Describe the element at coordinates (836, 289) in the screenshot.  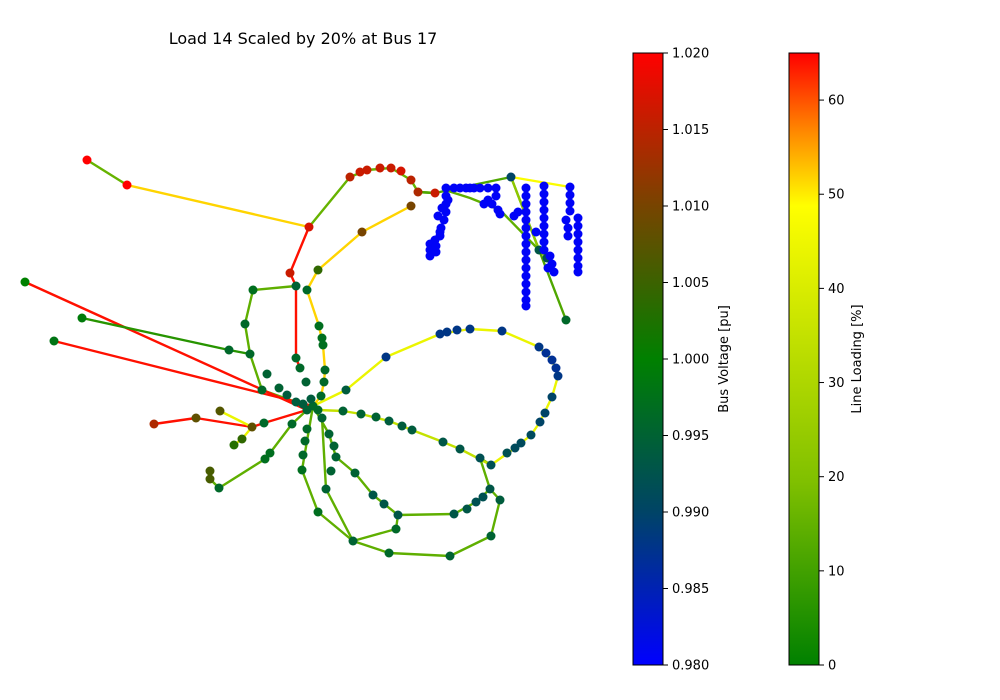
I see `colorbar-tick-label: 40` at that location.